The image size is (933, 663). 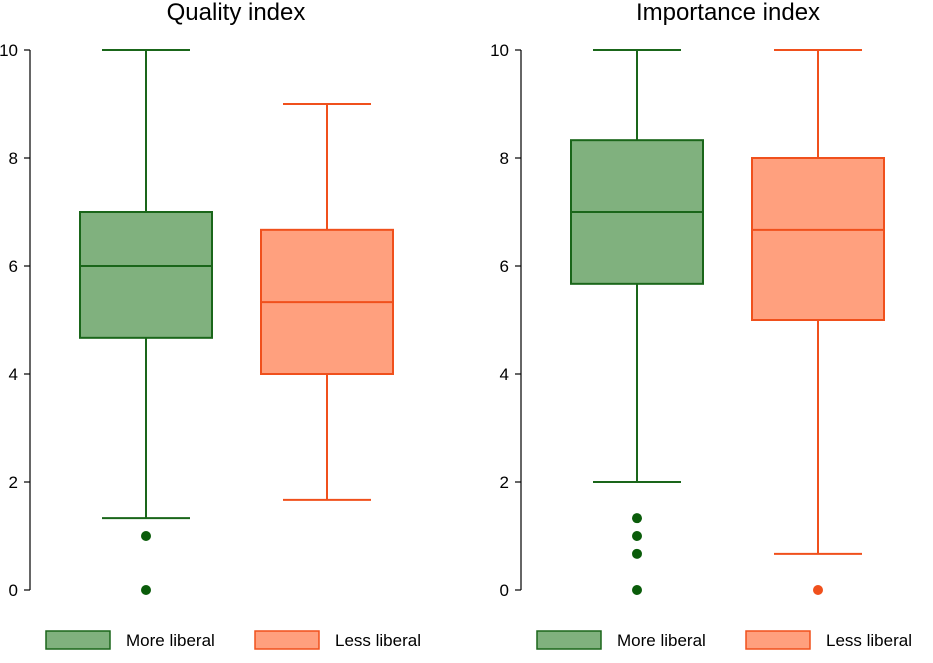 What do you see at coordinates (236, 13) in the screenshot?
I see `panel-title: Quality index` at bounding box center [236, 13].